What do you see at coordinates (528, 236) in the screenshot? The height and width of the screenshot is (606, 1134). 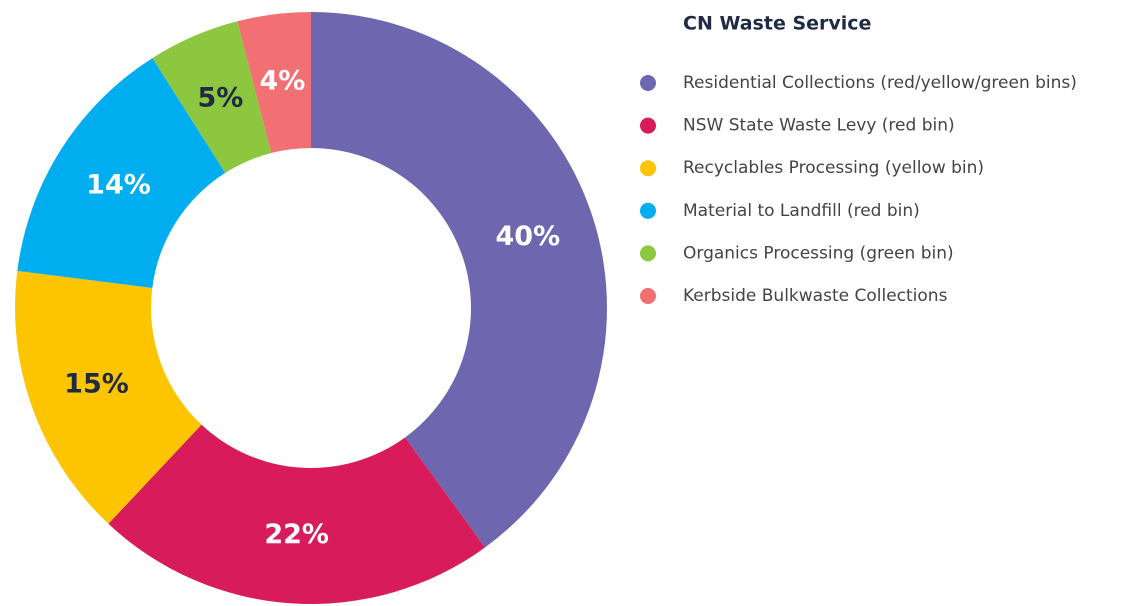 I see `data-label: 40%` at bounding box center [528, 236].